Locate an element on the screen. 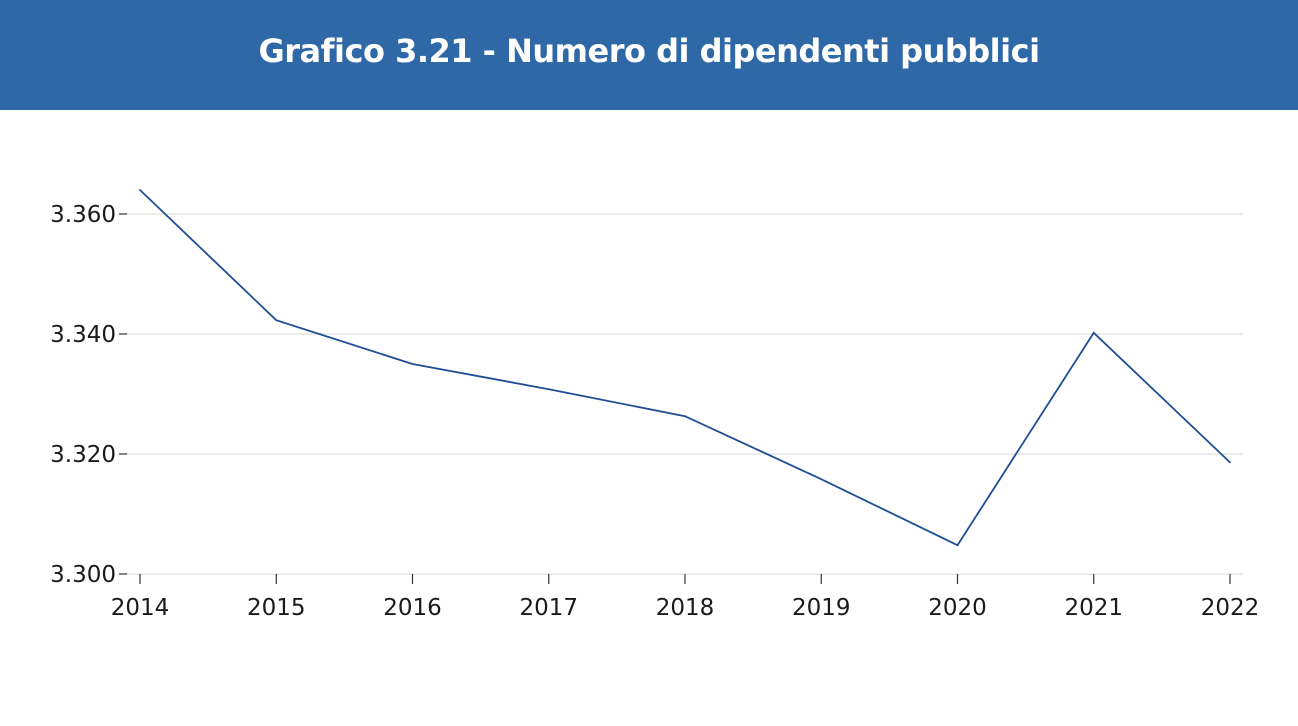  y-tick-label: 3.360 is located at coordinates (83, 215).